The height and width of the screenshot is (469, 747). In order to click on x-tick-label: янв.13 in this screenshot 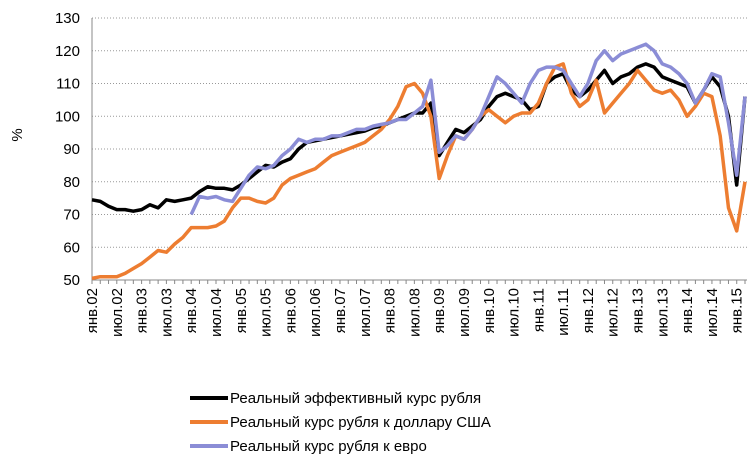, I will do `click(638, 310)`.